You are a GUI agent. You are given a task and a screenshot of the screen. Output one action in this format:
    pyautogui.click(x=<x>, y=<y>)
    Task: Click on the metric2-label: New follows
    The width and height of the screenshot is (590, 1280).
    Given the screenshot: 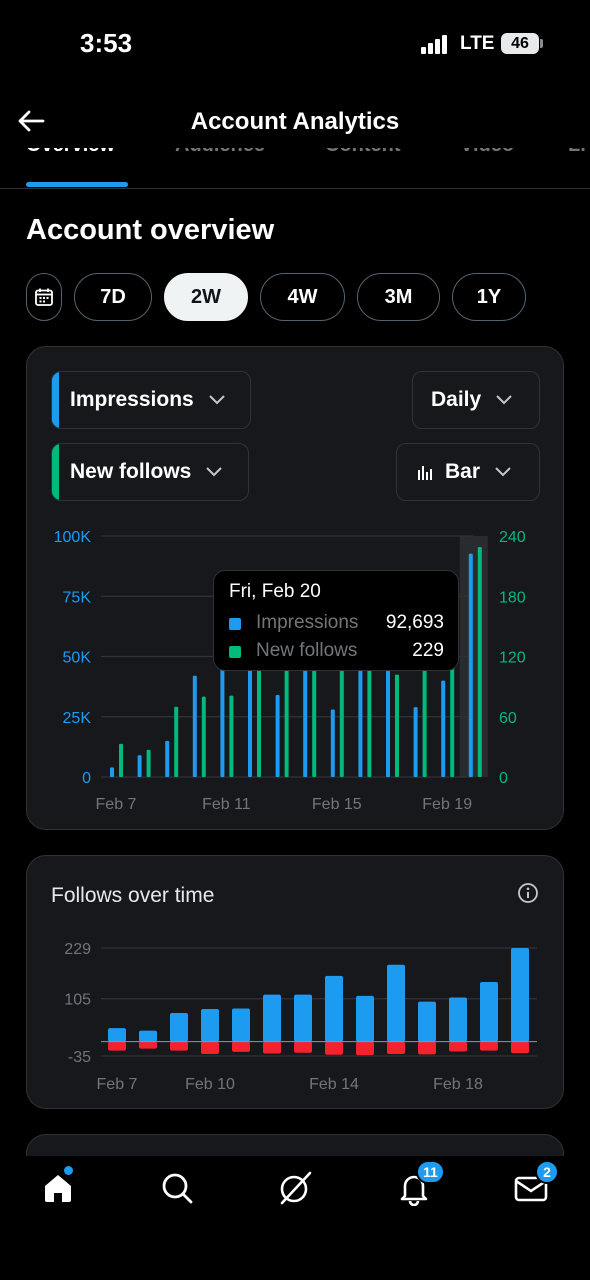 What is the action you would take?
    pyautogui.click(x=131, y=471)
    